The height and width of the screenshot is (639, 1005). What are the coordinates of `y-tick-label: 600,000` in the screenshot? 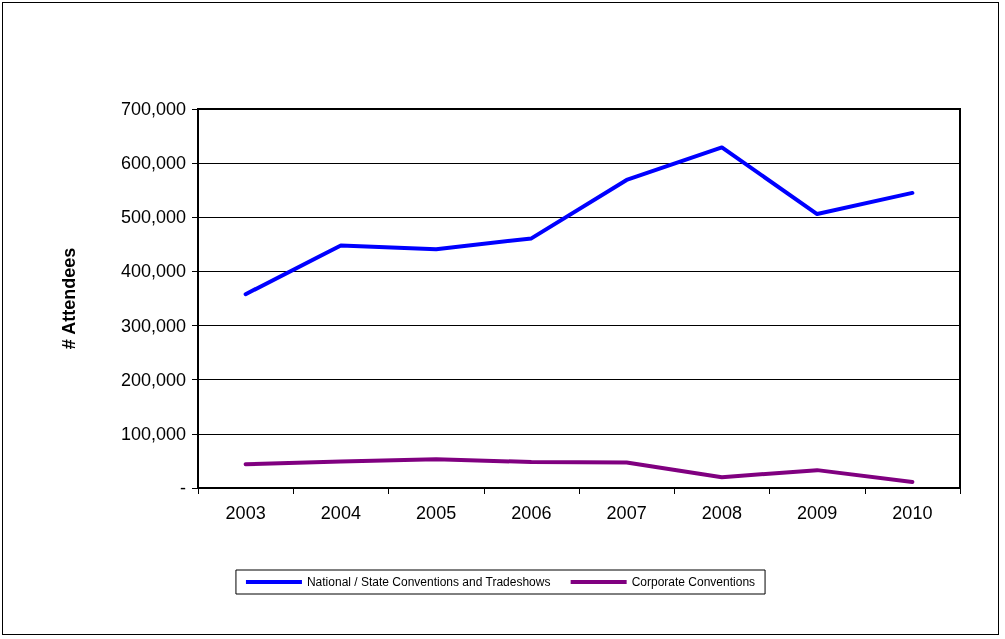 It's located at (153, 163).